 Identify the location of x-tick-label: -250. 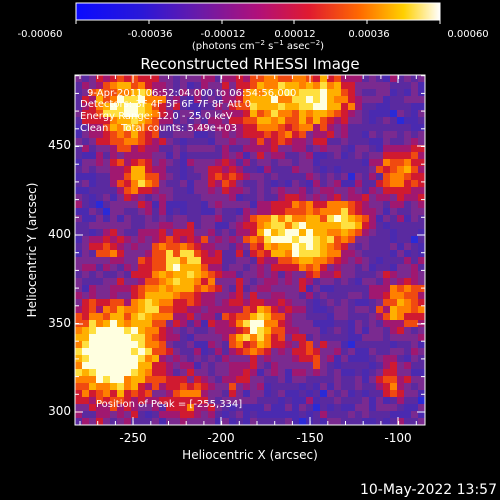
(132, 438).